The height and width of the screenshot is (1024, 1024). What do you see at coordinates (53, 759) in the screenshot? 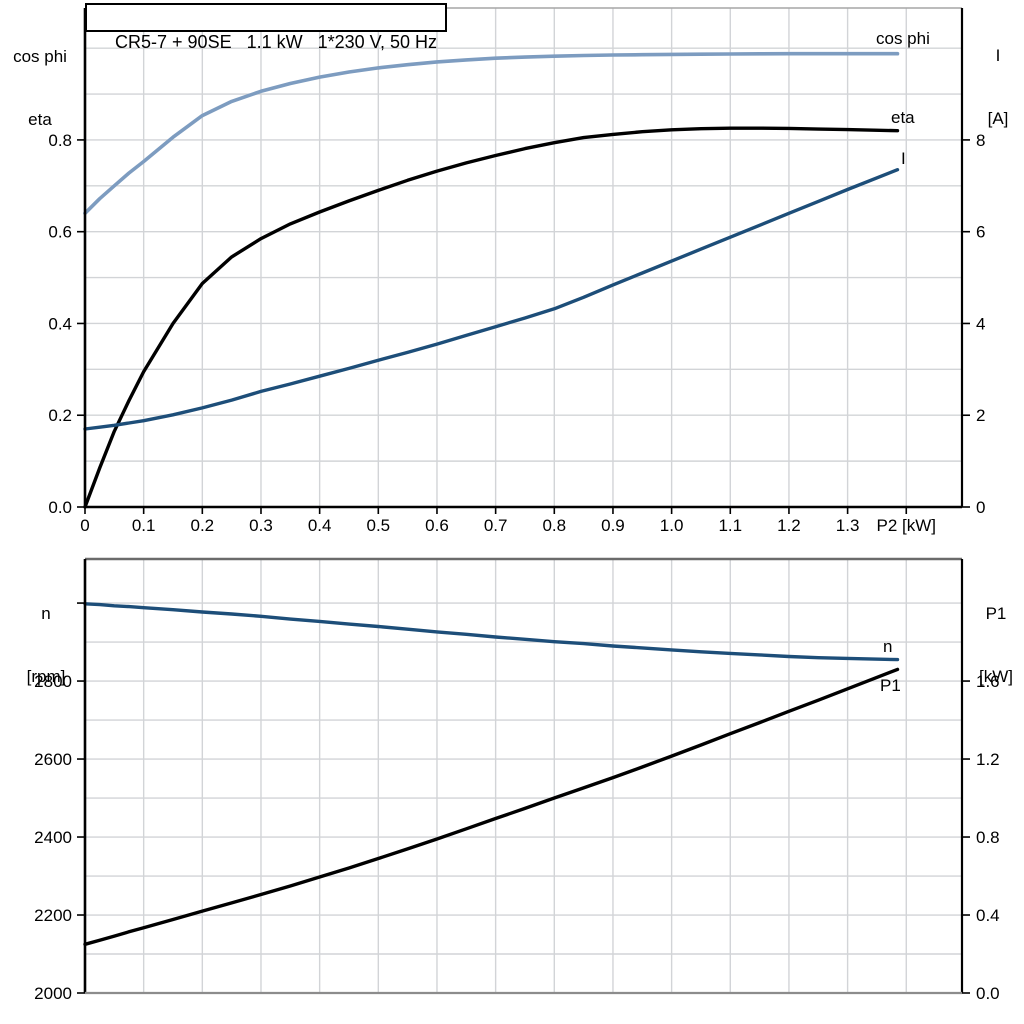
I see `left-tick-label: 2600` at bounding box center [53, 759].